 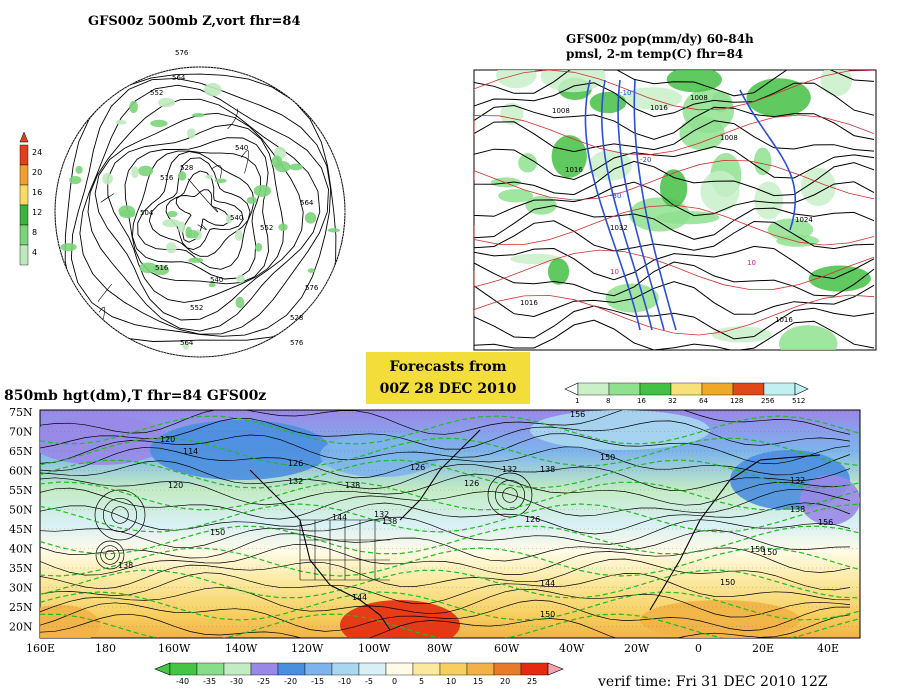 What do you see at coordinates (768, 160) in the screenshot?
I see `cold-temperature-contour` at bounding box center [768, 160].